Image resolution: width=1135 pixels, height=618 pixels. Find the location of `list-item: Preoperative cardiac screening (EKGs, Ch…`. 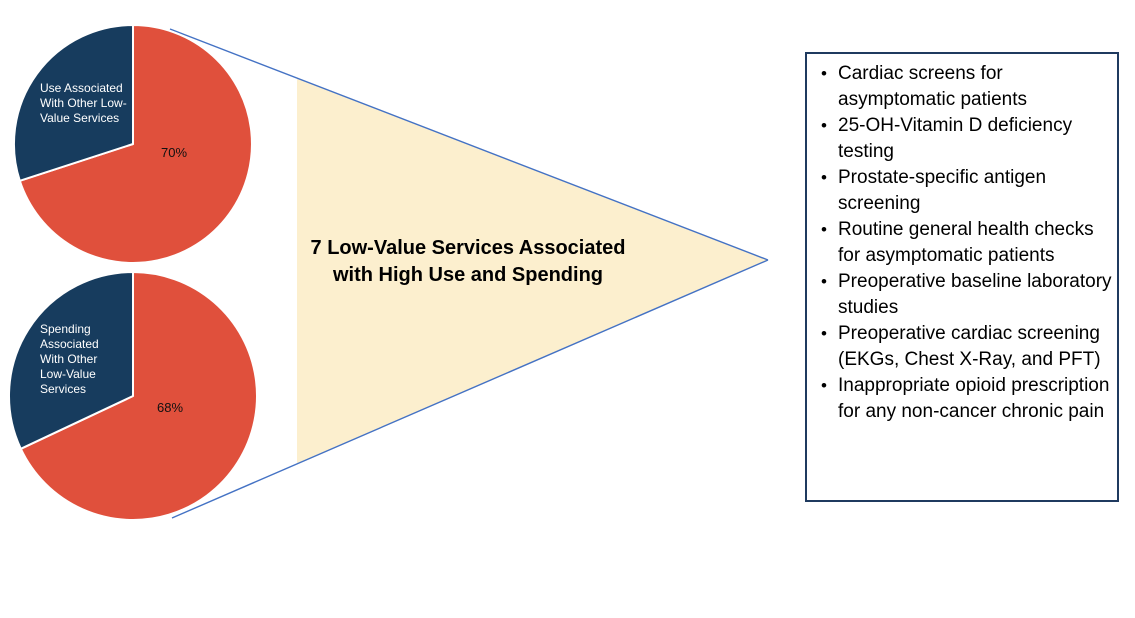

list-item: Preoperative cardiac screening (EKGs, Ch… is located at coordinates (966, 347).